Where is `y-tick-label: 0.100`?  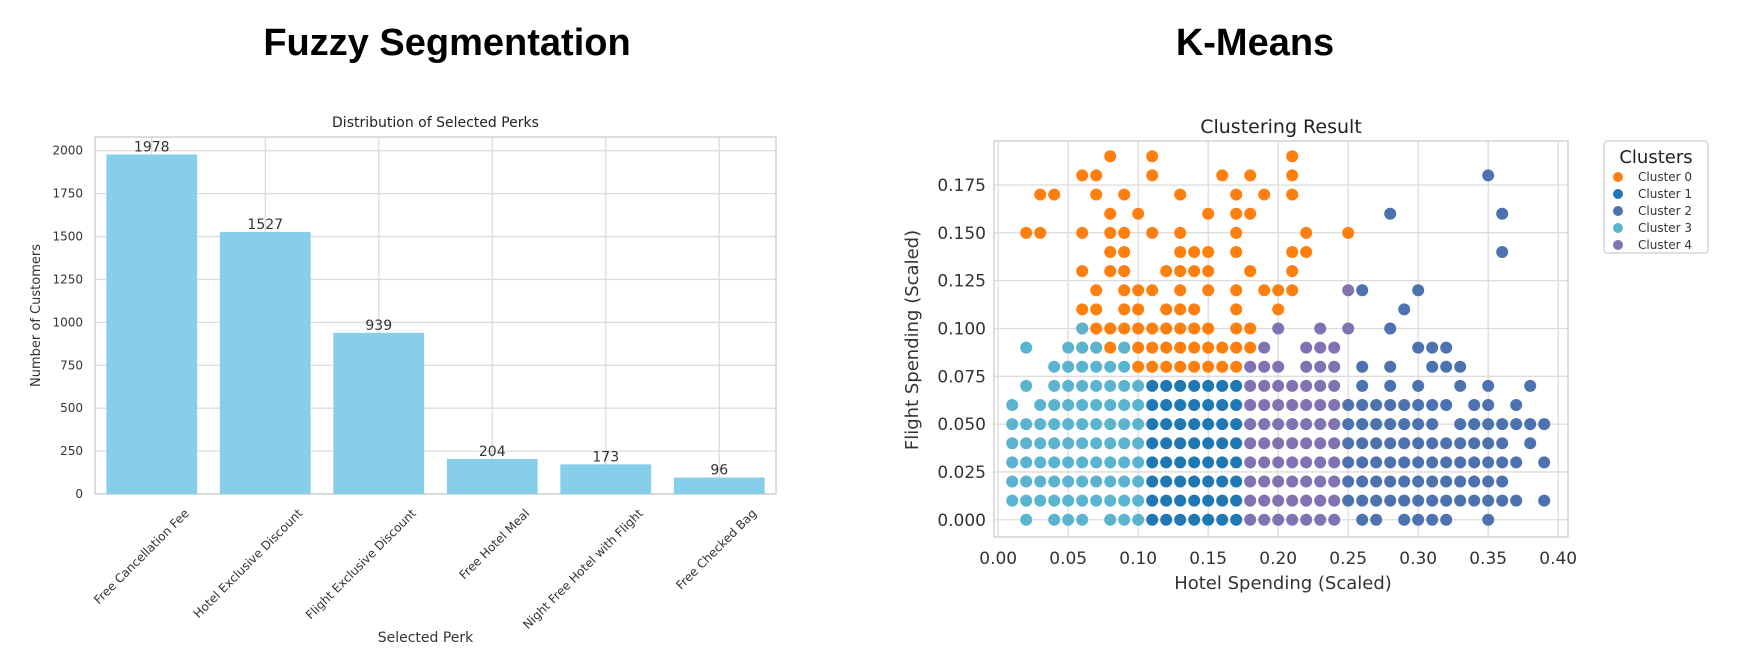 y-tick-label: 0.100 is located at coordinates (961, 329).